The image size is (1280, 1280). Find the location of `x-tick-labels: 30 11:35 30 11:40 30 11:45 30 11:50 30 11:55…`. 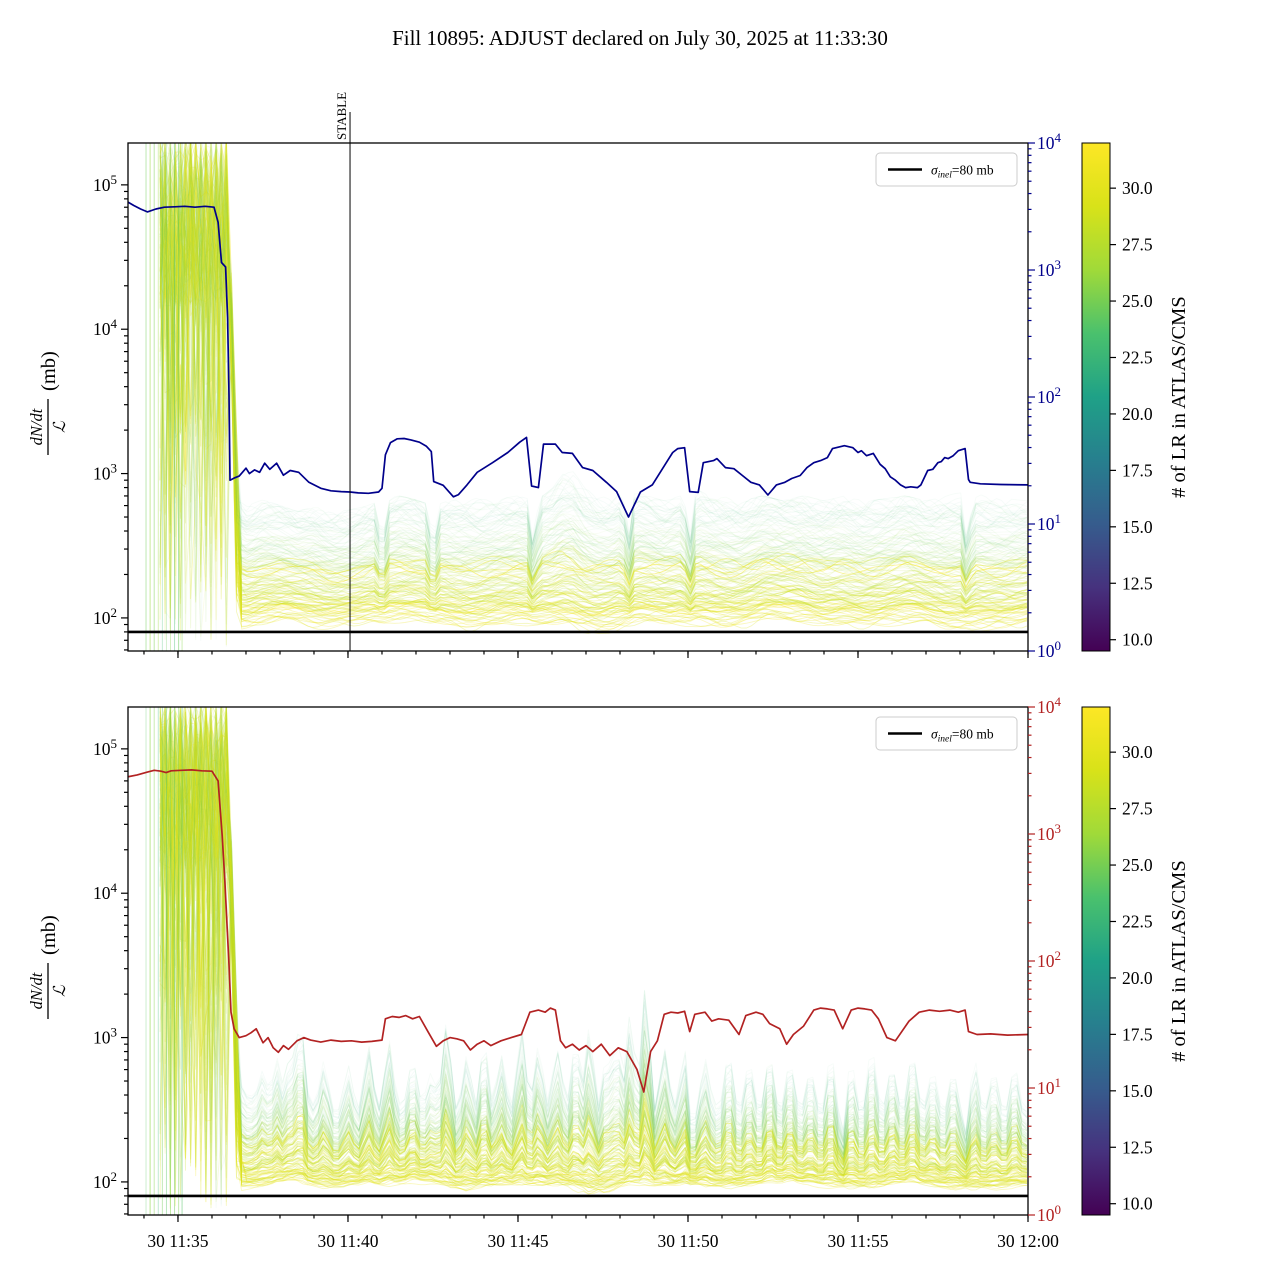

x-tick-labels: 30 11:35 30 11:40 30 11:45 30 11:50 30 11:55… is located at coordinates (603, 1241).